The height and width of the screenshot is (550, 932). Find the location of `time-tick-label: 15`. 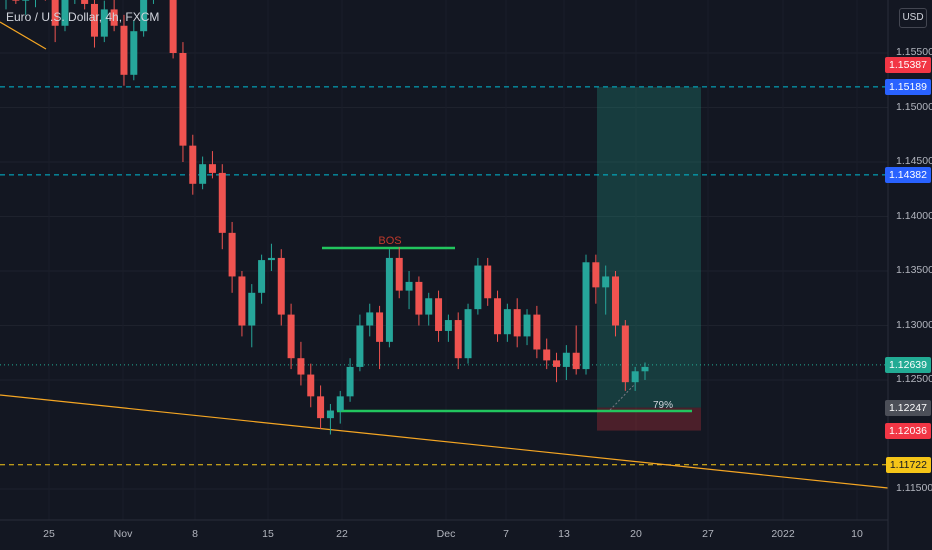

time-tick-label: 15 is located at coordinates (268, 534).